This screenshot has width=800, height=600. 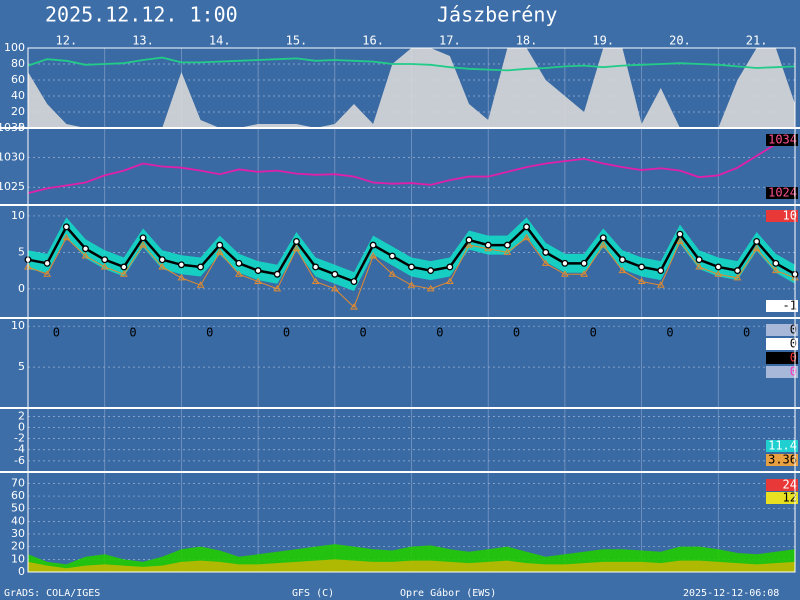 What do you see at coordinates (757, 41) in the screenshot?
I see `day-label: 21.` at bounding box center [757, 41].